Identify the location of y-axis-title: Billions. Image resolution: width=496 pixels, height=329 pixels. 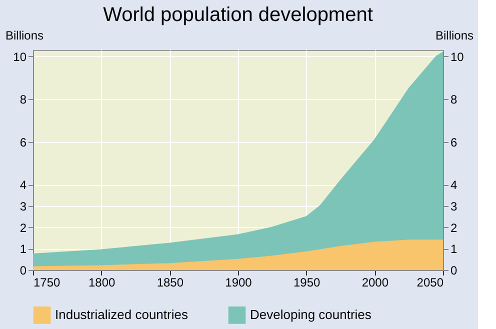
(25, 35).